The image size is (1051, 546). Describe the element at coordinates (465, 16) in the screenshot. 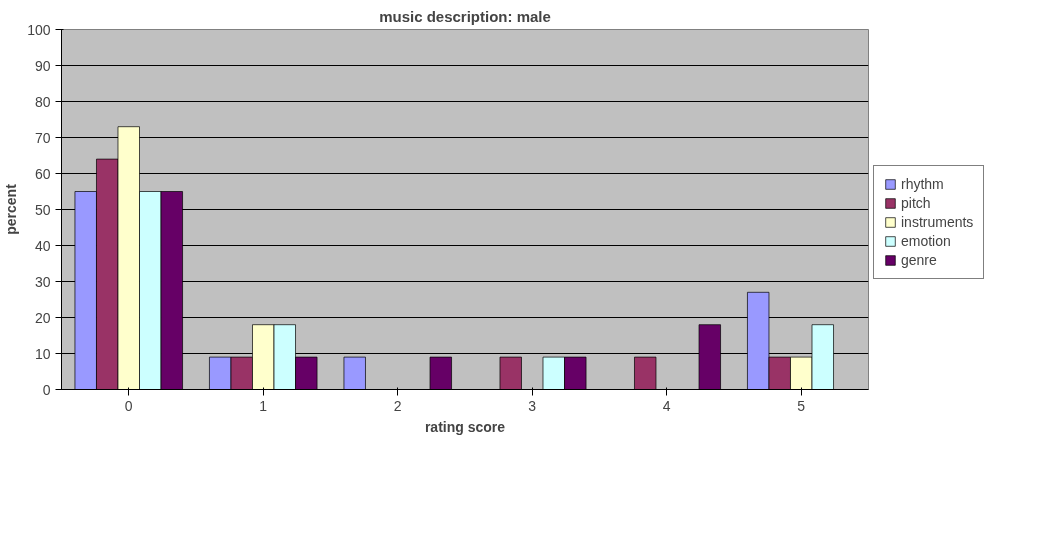

I see `chart-title: music description: male` at that location.